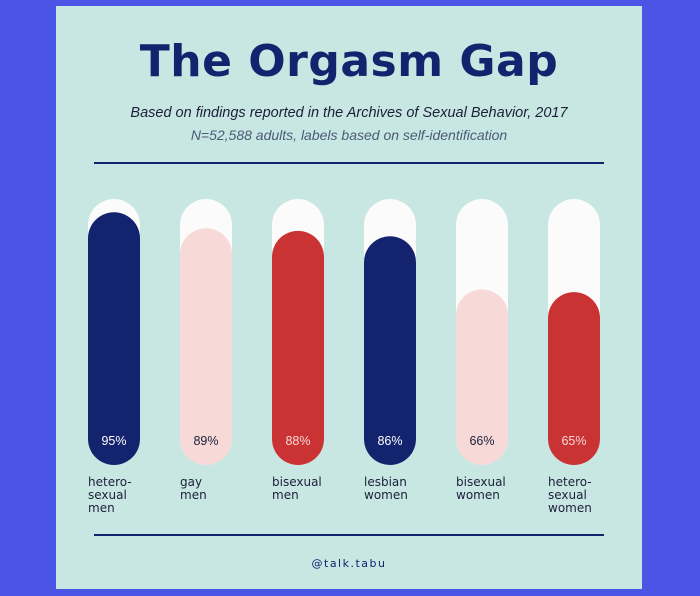 This screenshot has width=700, height=596. What do you see at coordinates (349, 61) in the screenshot?
I see `chart-title: The Orgasm Gap` at bounding box center [349, 61].